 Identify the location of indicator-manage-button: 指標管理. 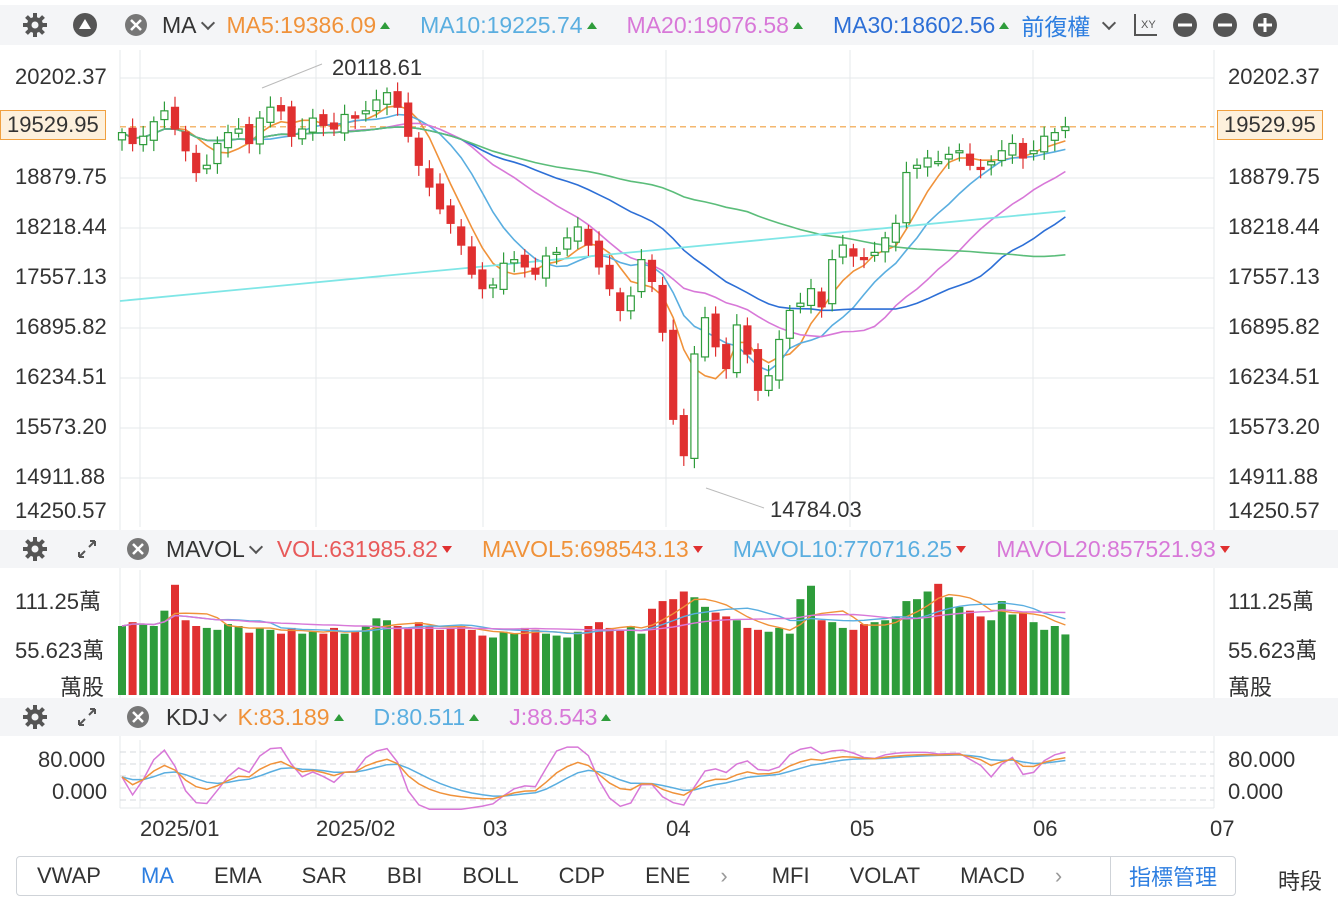
(1172, 876).